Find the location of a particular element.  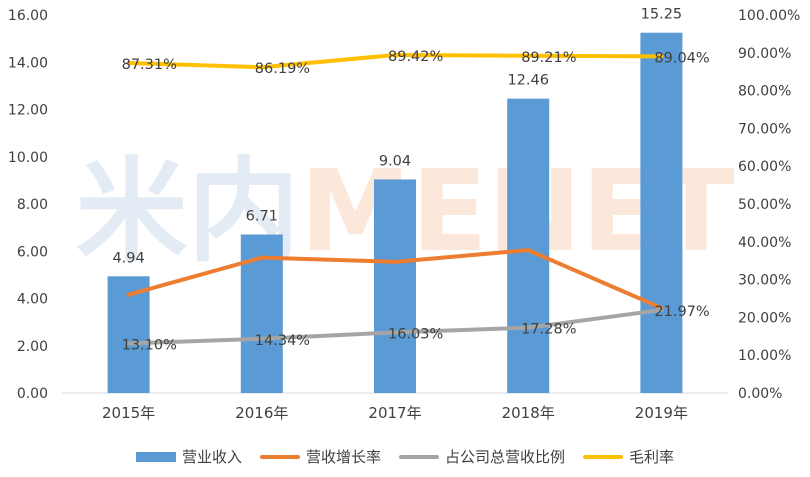

legend-label: 毛利率 is located at coordinates (652, 457).